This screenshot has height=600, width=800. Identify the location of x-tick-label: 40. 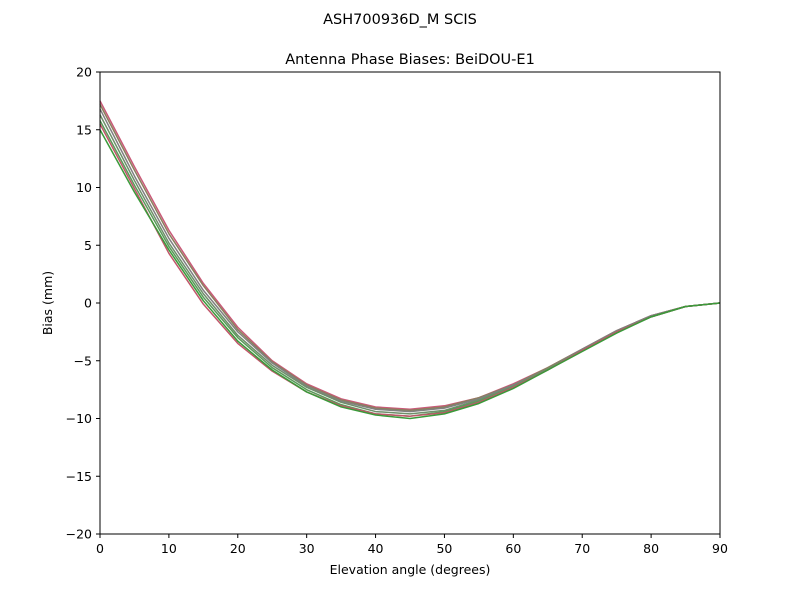
(376, 548).